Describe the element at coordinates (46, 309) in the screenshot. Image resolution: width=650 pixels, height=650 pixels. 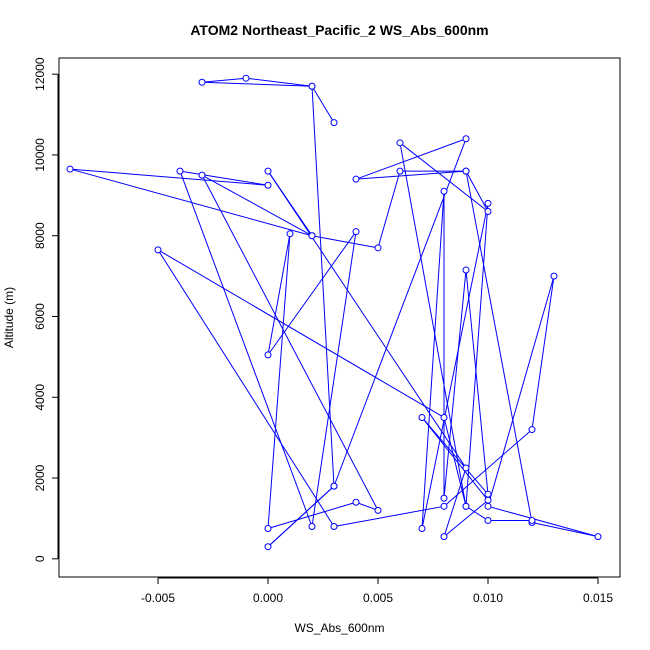
I see `y-axis: 0 2000 4000 6000 8000 10000 12000` at that location.